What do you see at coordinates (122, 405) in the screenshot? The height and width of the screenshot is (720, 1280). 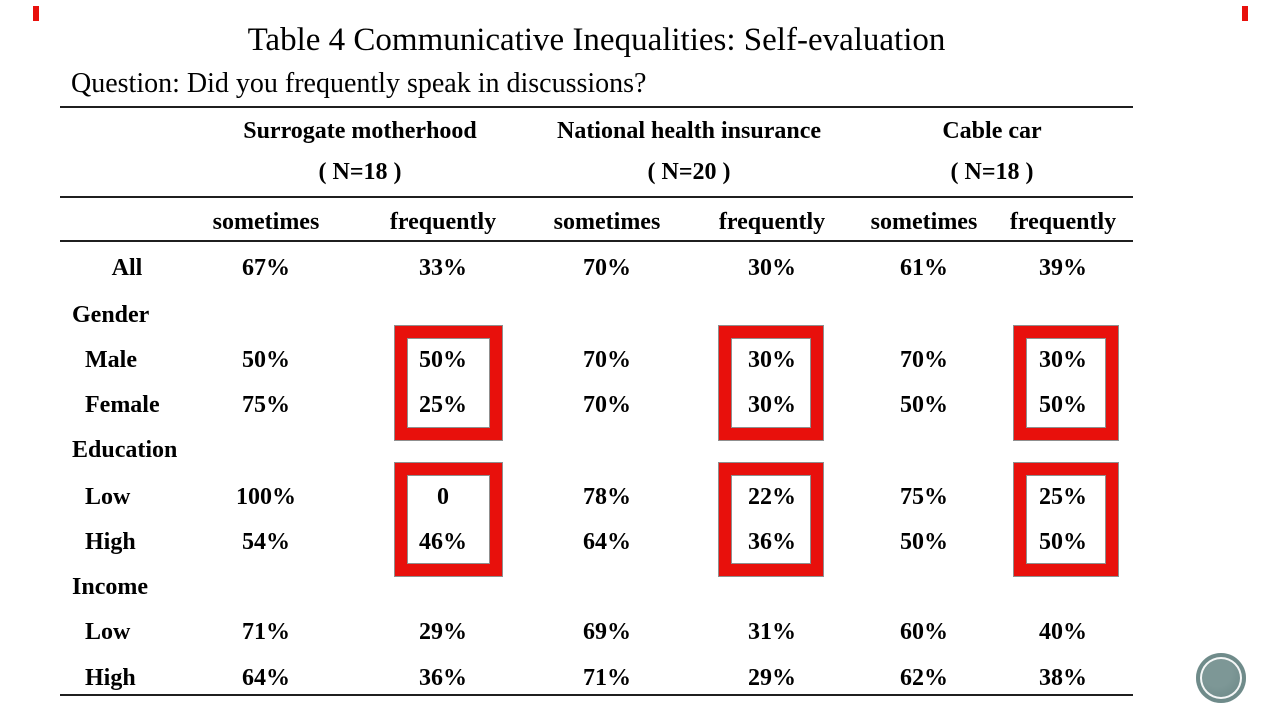 I see `row-label-female: Female` at bounding box center [122, 405].